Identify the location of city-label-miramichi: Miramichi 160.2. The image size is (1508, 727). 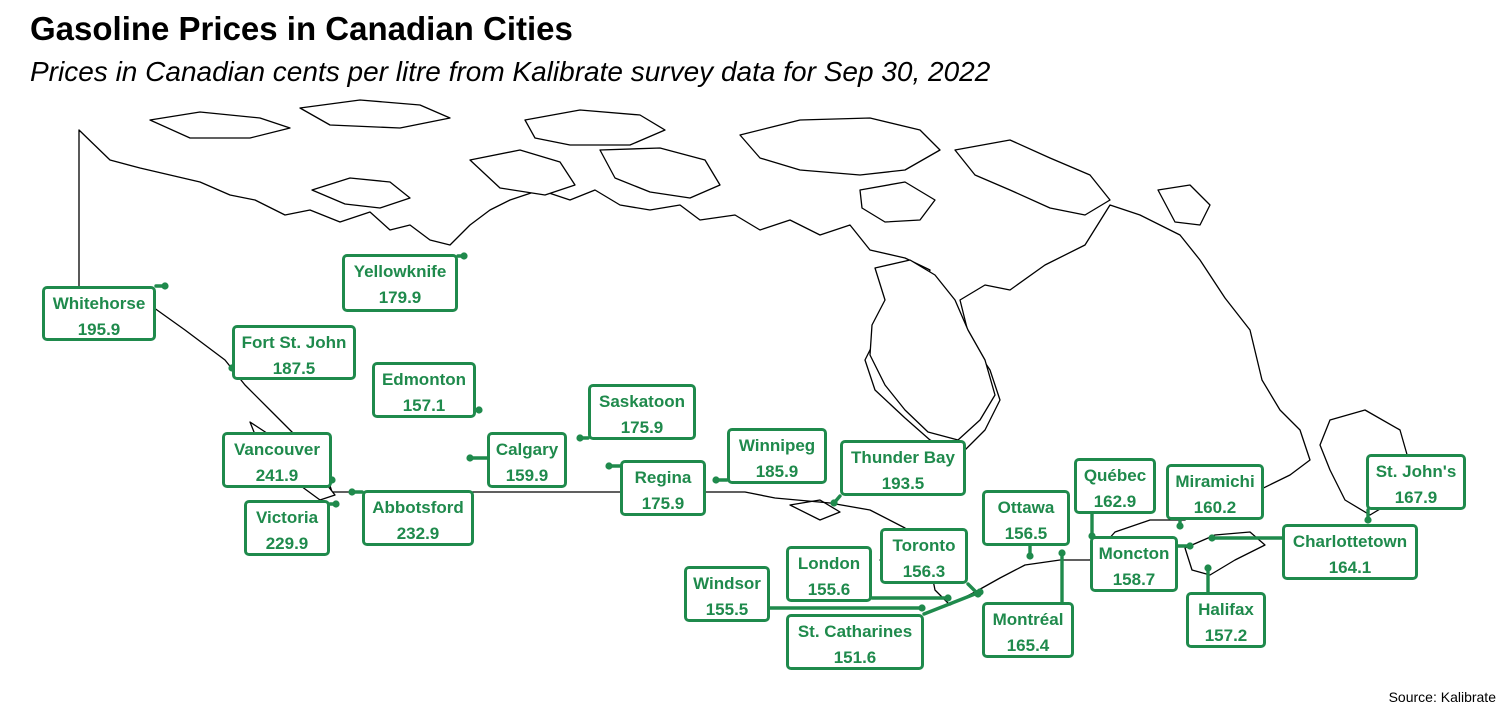
(1215, 492).